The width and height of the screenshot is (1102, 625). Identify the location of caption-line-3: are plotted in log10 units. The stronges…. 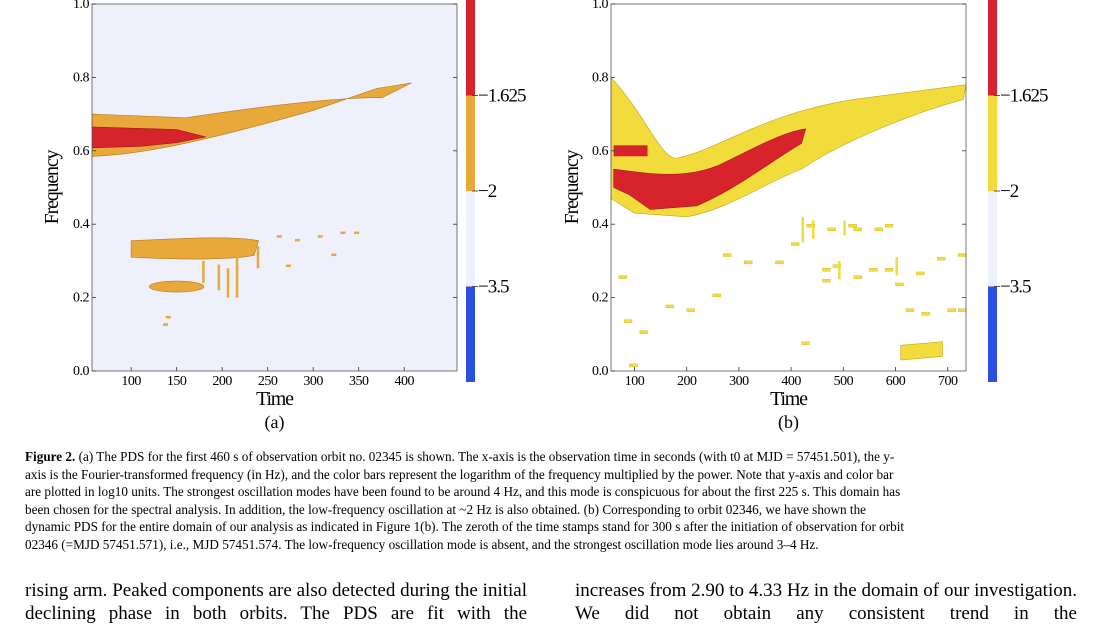
(463, 492).